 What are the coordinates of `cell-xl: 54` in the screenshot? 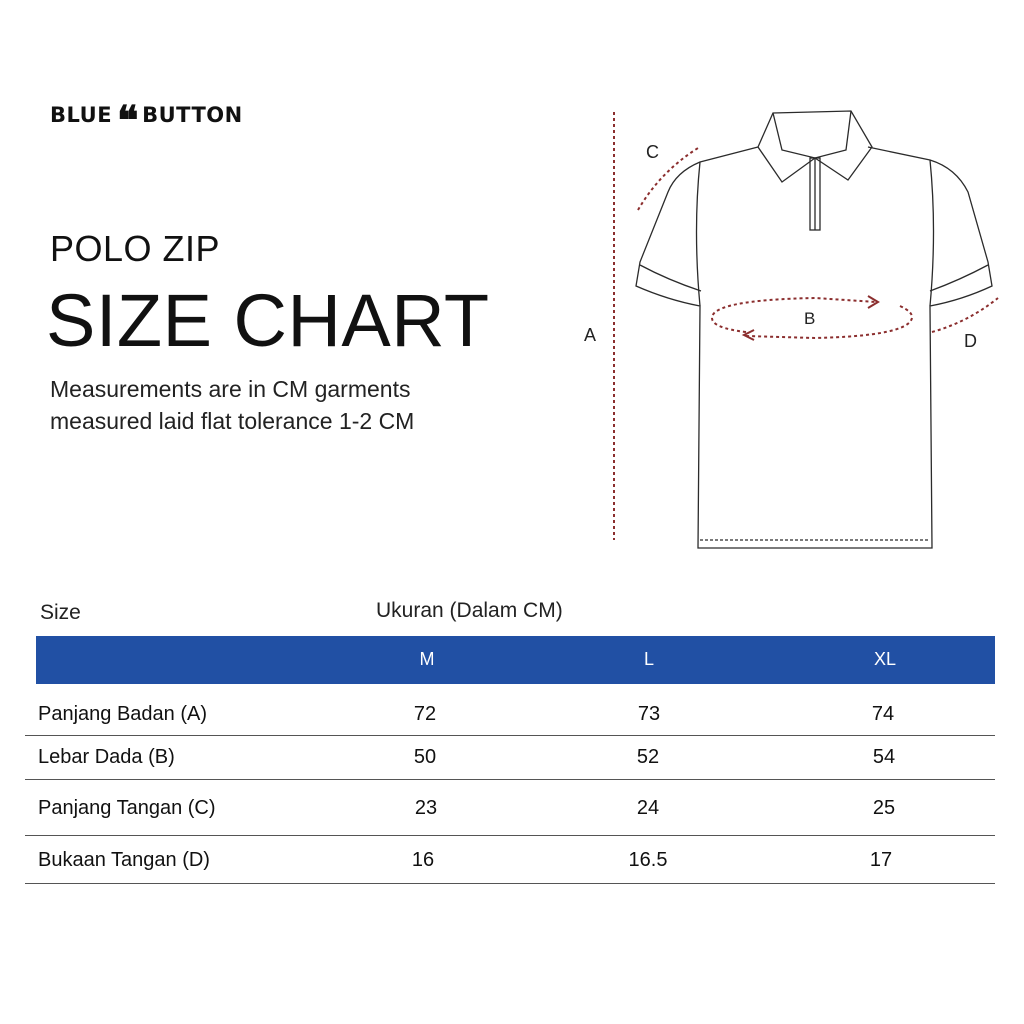 It's located at (884, 757).